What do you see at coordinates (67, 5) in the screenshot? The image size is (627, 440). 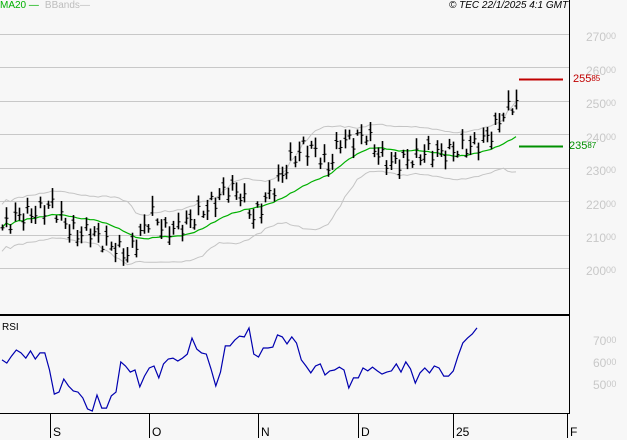 I see `legend-bbands: BBands—` at bounding box center [67, 5].